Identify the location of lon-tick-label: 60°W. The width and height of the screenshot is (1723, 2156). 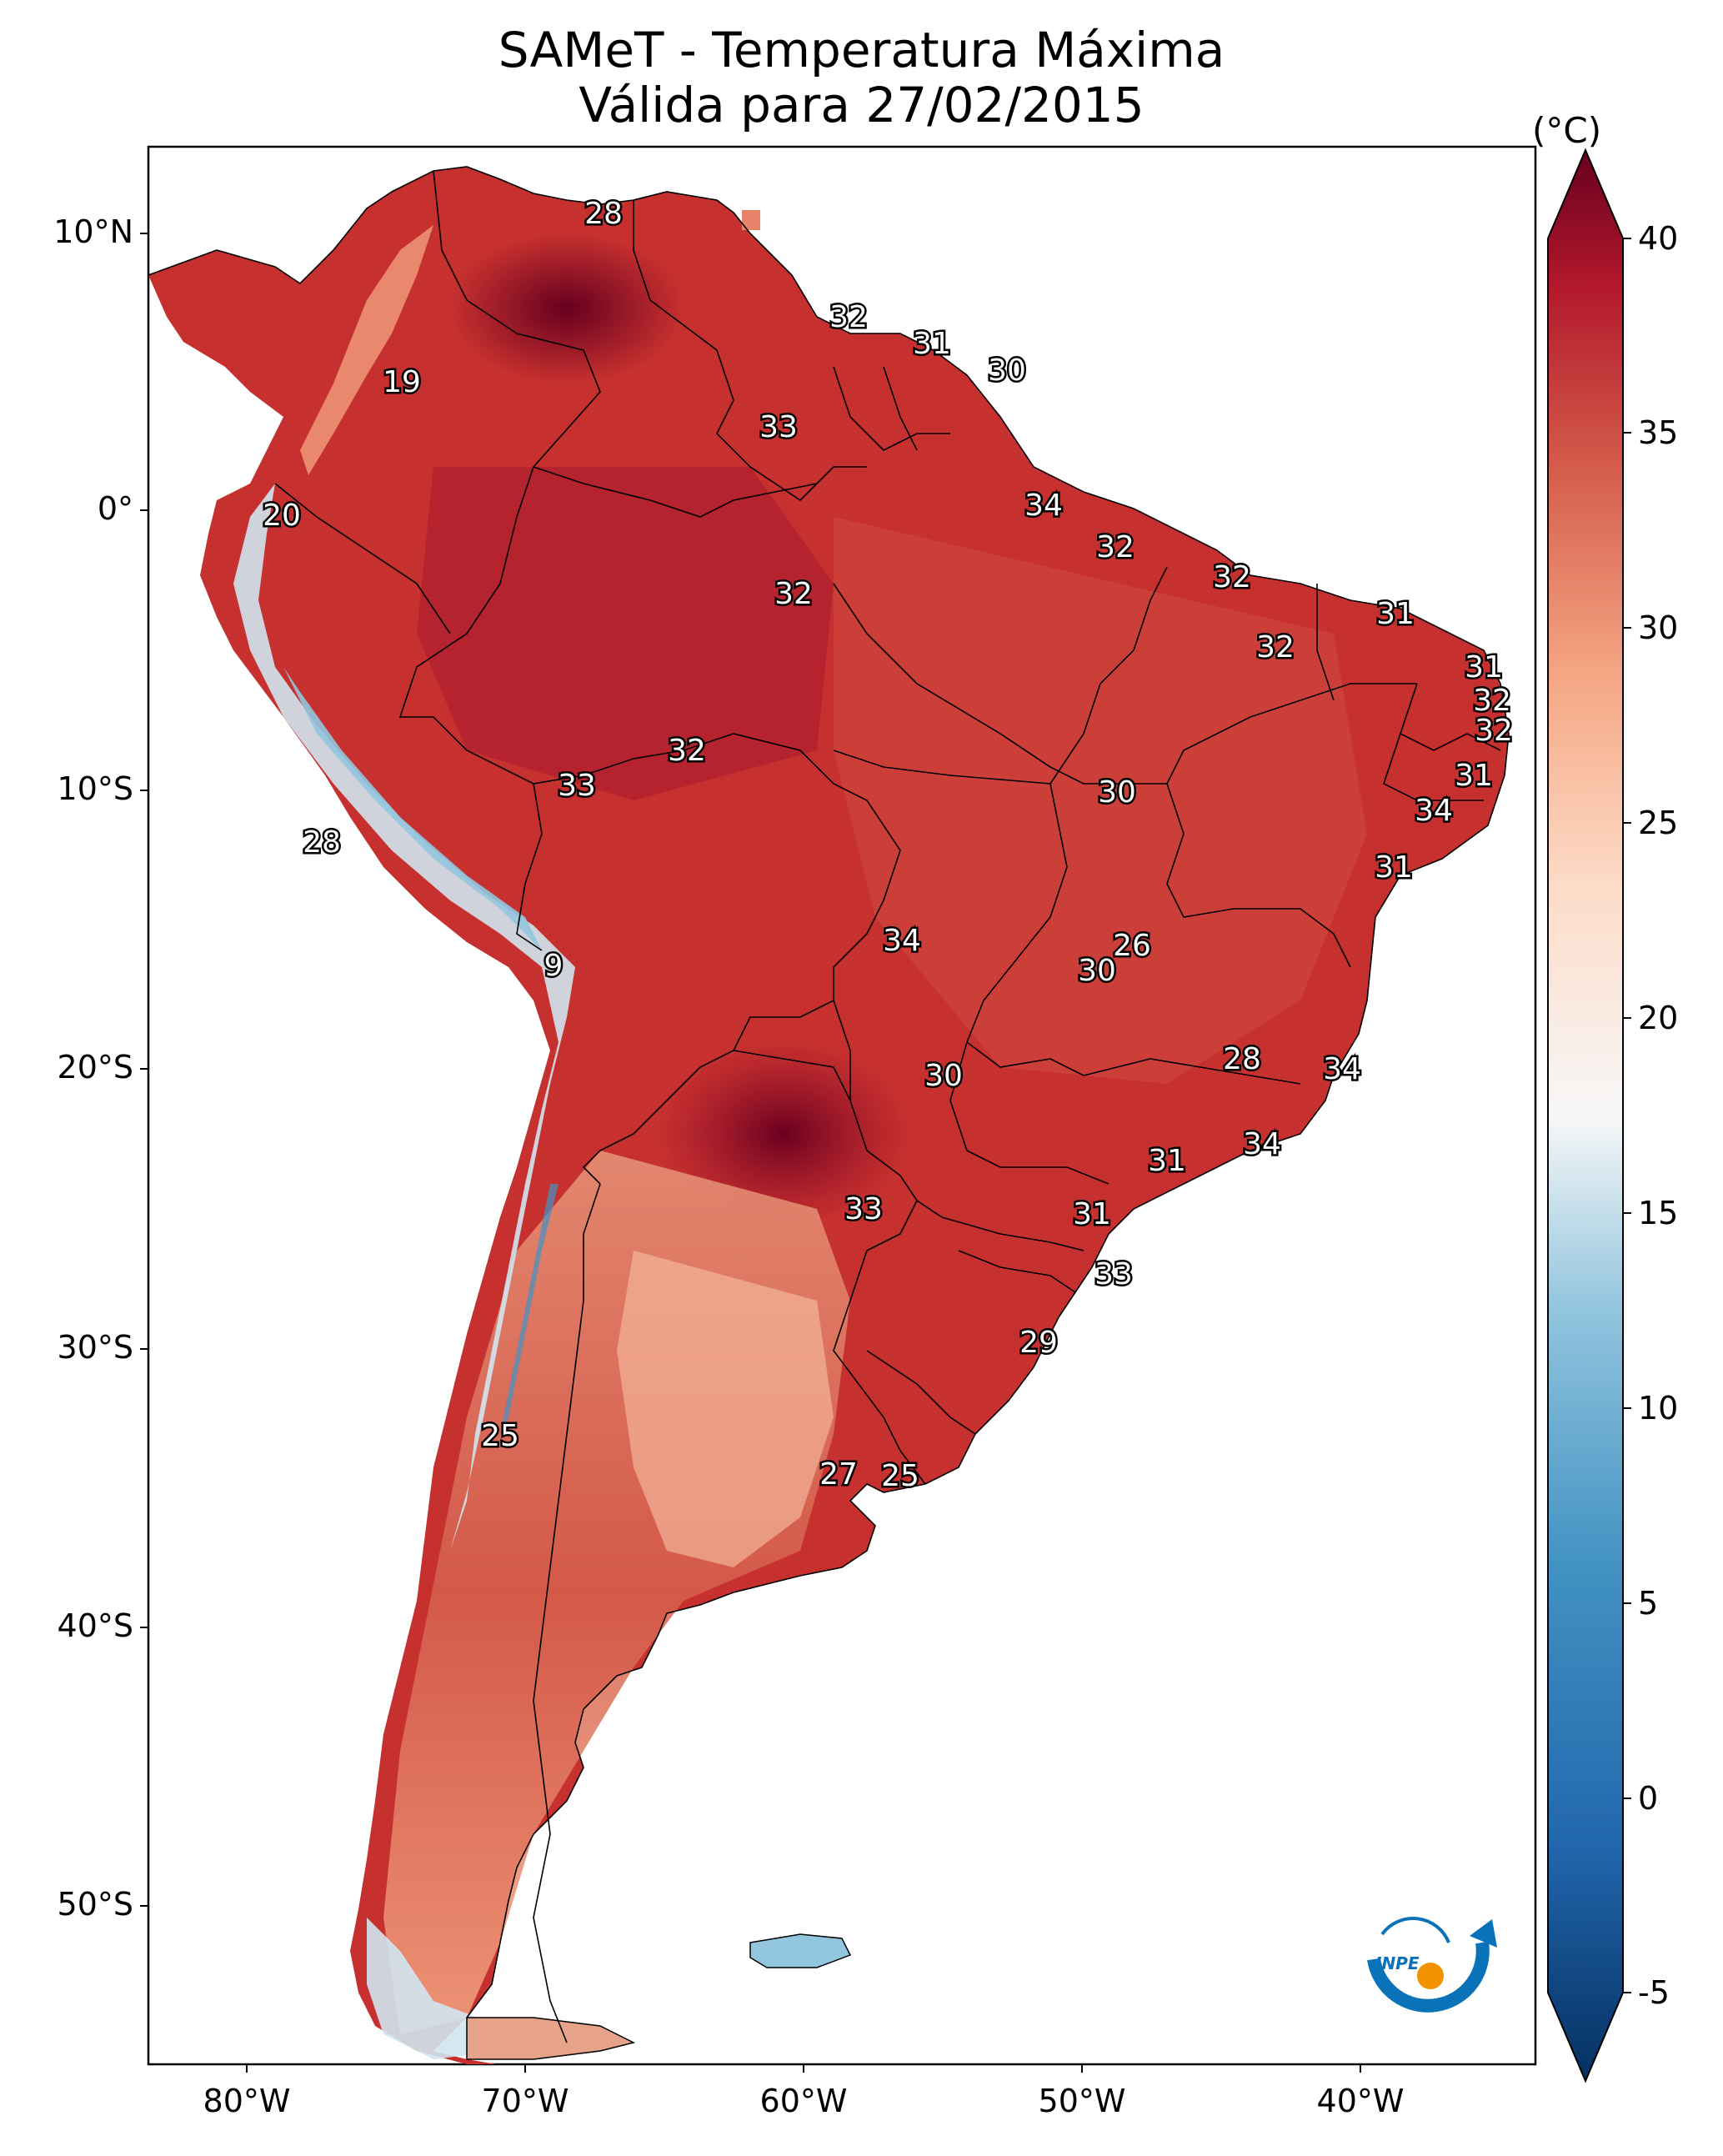
(803, 2101).